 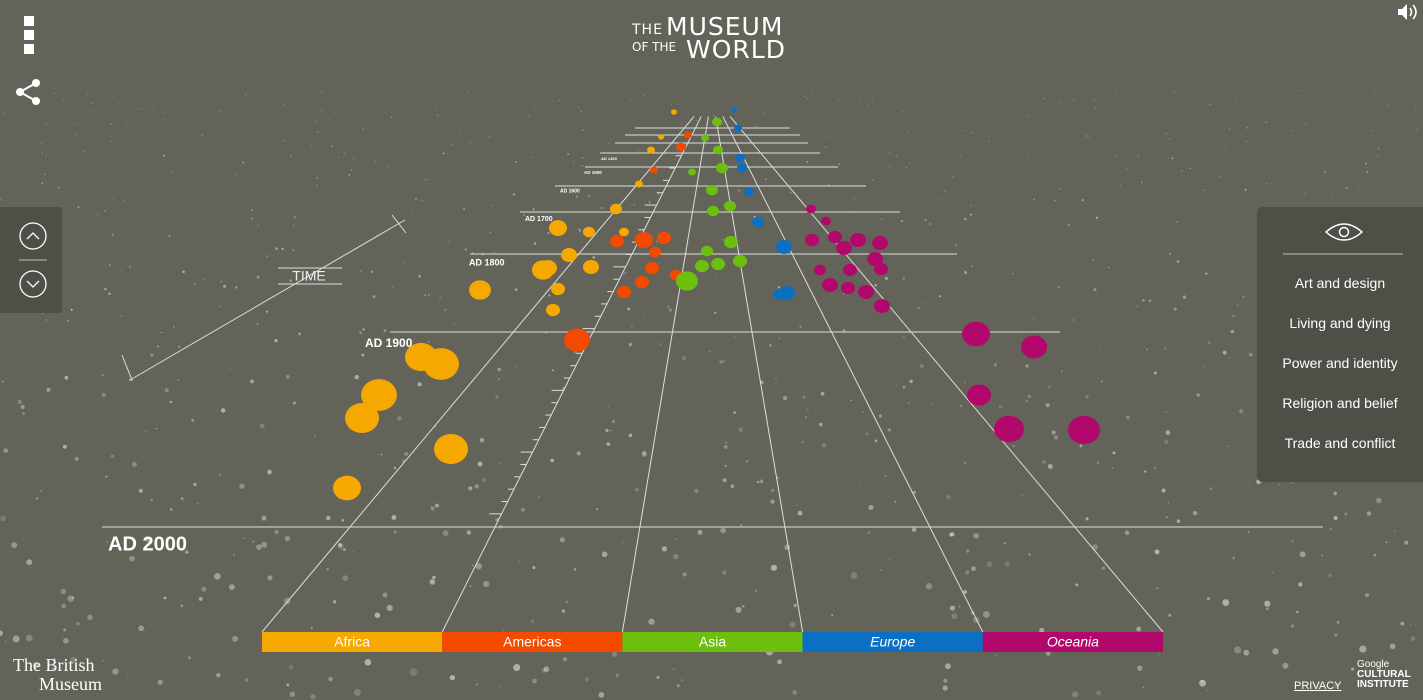 What do you see at coordinates (29, 92) in the screenshot?
I see `share-button` at bounding box center [29, 92].